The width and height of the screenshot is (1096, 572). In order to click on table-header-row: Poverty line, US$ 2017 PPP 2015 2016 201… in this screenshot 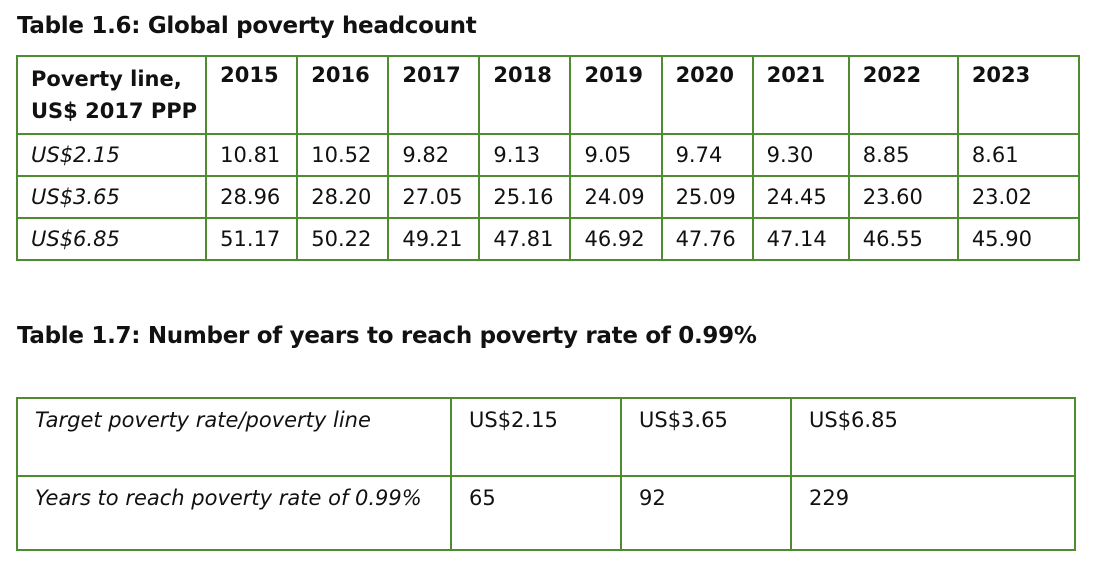, I will do `click(548, 95)`.